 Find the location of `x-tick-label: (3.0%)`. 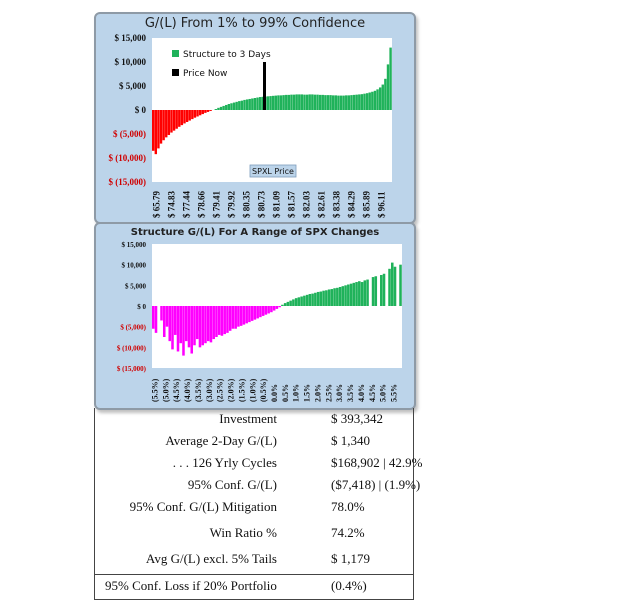

x-tick-label: (3.0%) is located at coordinates (209, 390).